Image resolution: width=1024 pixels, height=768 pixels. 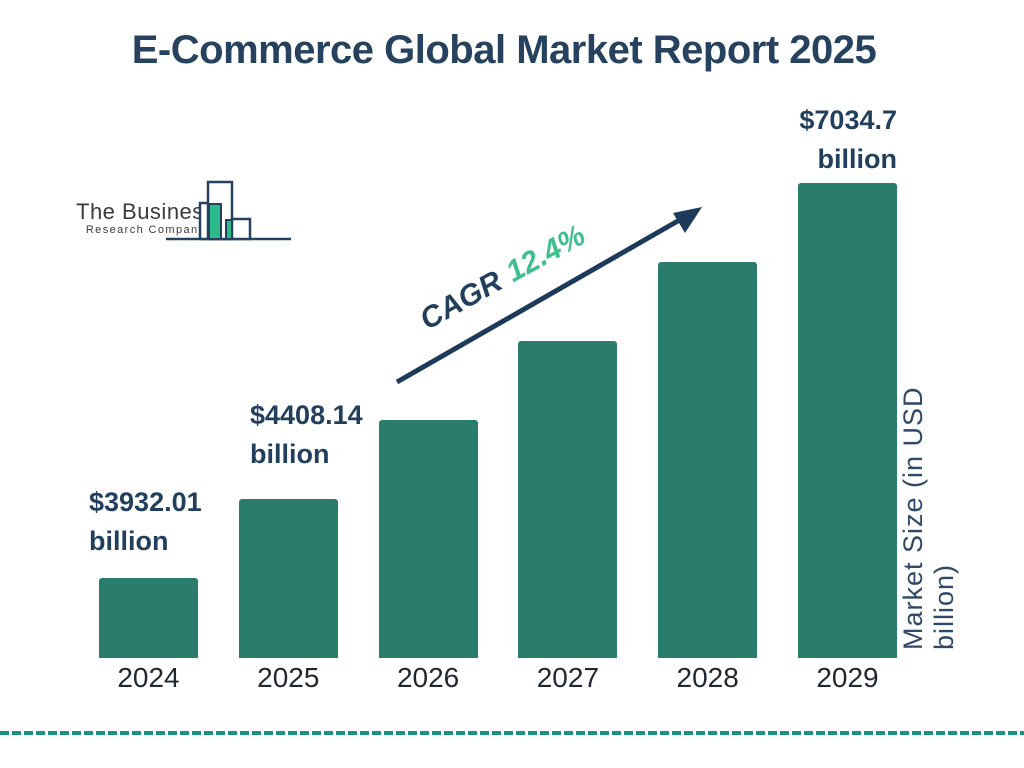 What do you see at coordinates (228, 210) in the screenshot?
I see `bar-chart-logo-icon` at bounding box center [228, 210].